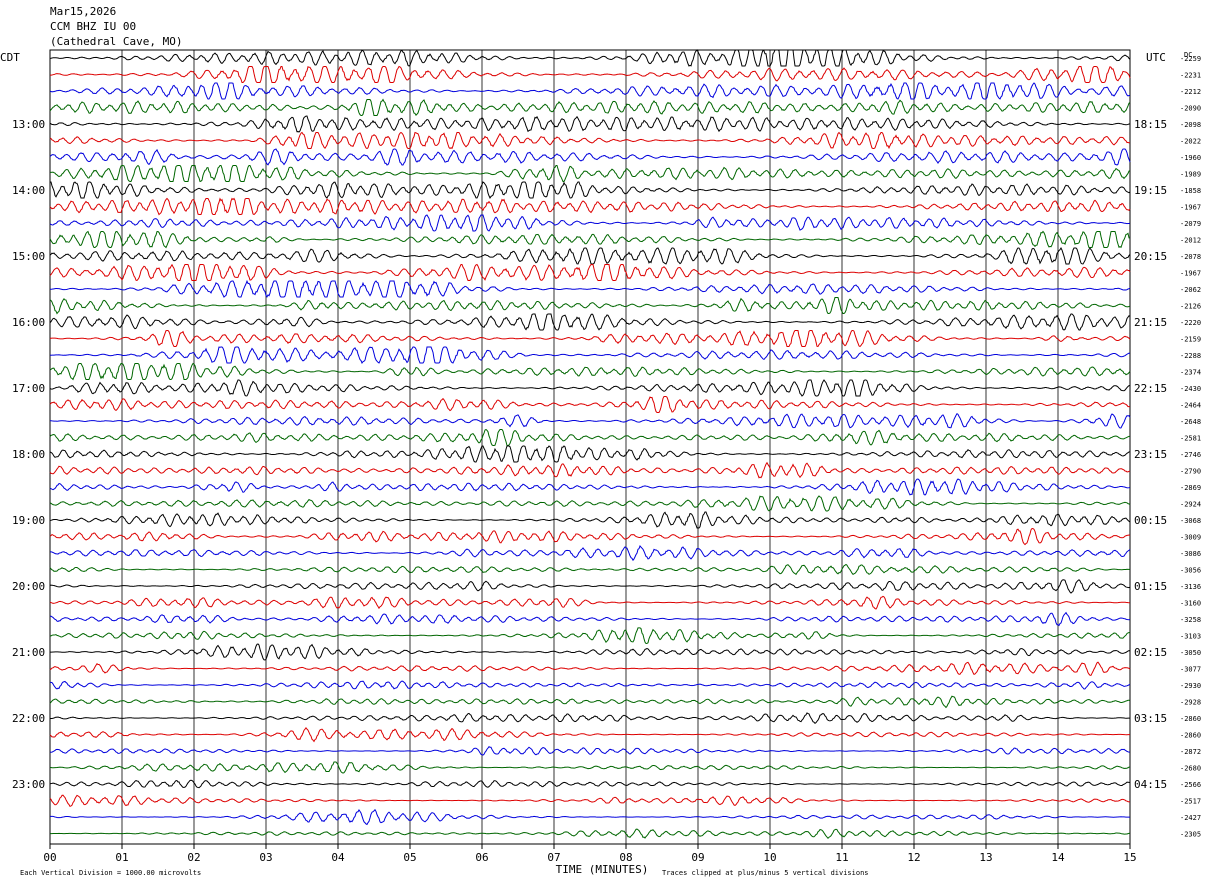 This screenshot has height=886, width=1210. I want to click on x-tick-label: 05, so click(409, 857).